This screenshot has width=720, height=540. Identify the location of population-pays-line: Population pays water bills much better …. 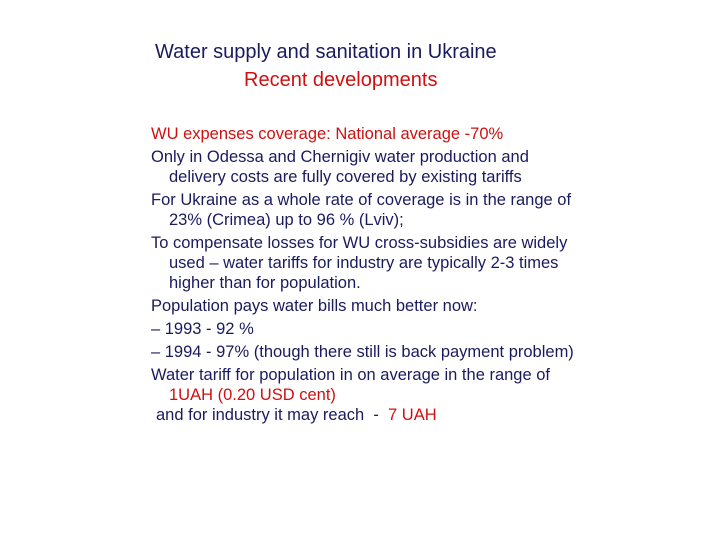
(314, 306).